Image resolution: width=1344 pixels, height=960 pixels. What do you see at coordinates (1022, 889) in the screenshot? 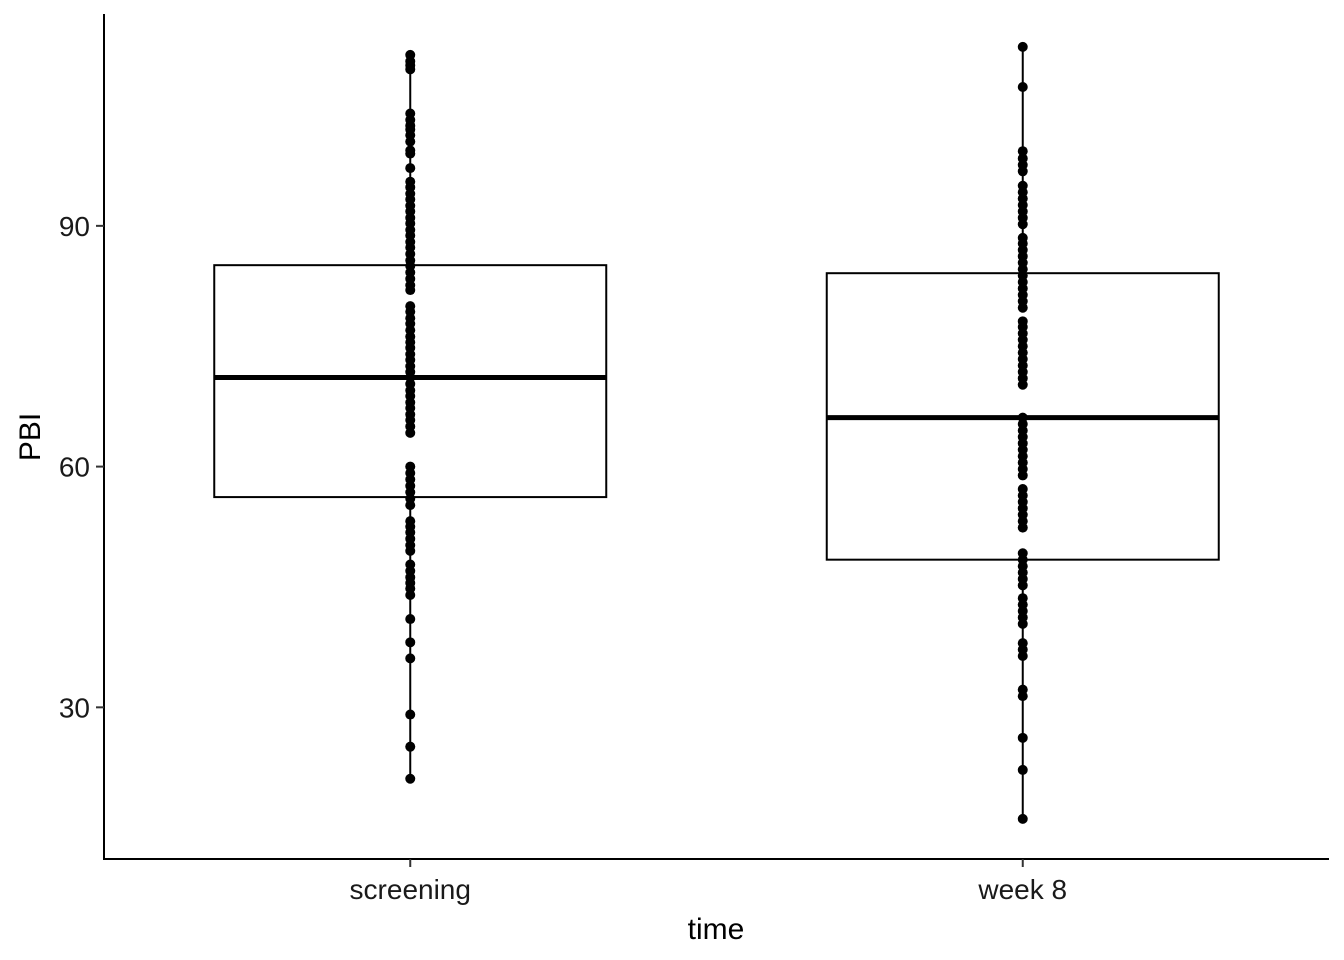
I see `x-tick-label: week 8` at bounding box center [1022, 889].